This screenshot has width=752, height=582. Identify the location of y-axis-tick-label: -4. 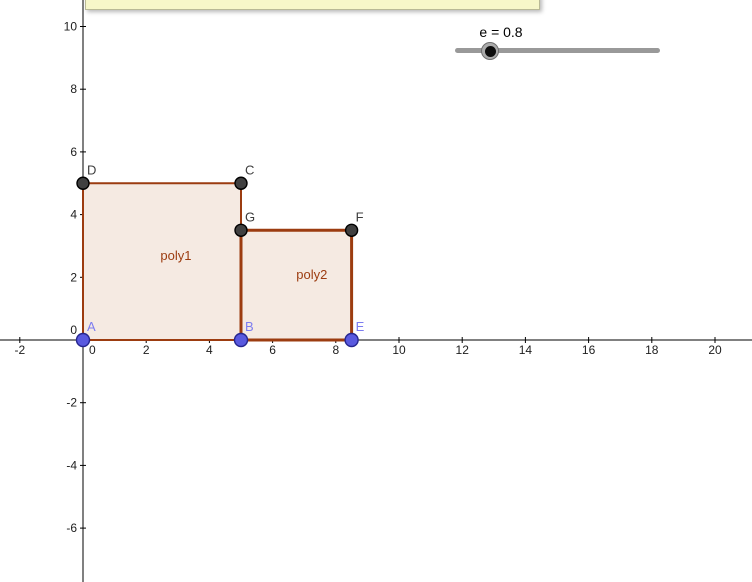
(71, 465).